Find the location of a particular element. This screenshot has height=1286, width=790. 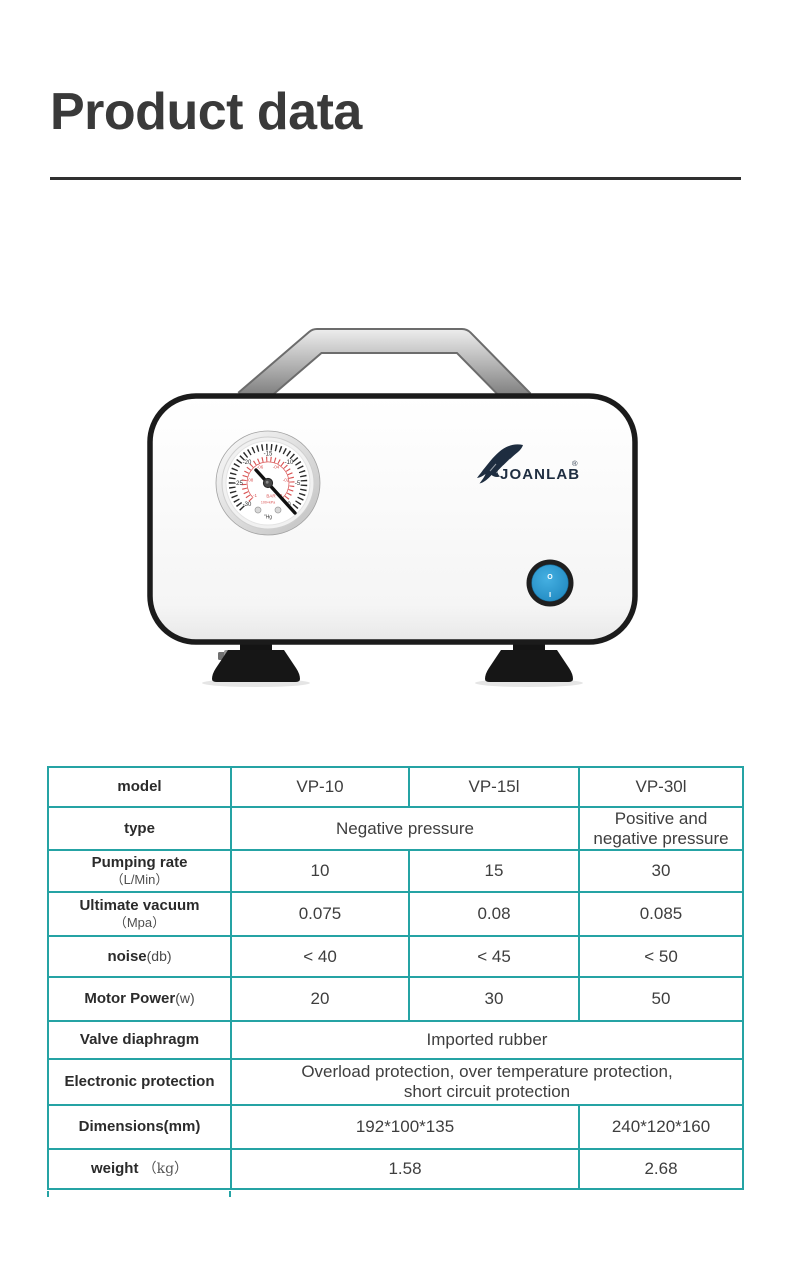

power-vp30l: 50 is located at coordinates (661, 999).